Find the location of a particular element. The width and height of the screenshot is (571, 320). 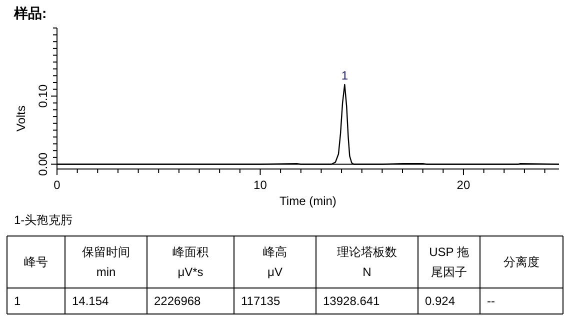

x-axis-title: Time (min) is located at coordinates (308, 201).